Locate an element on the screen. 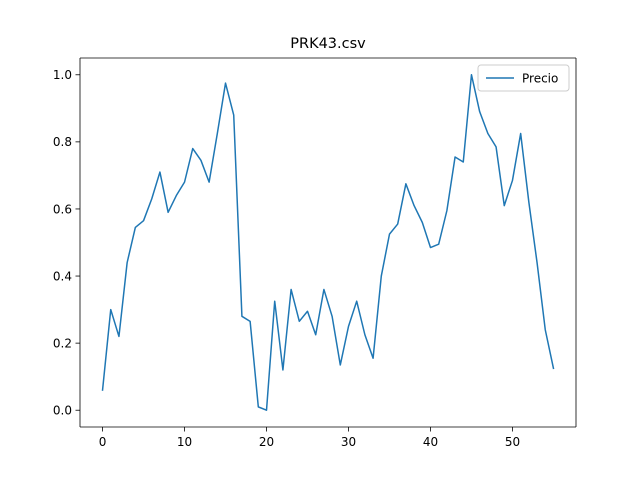 The width and height of the screenshot is (640, 480). x-tick-label: 50 is located at coordinates (512, 442).